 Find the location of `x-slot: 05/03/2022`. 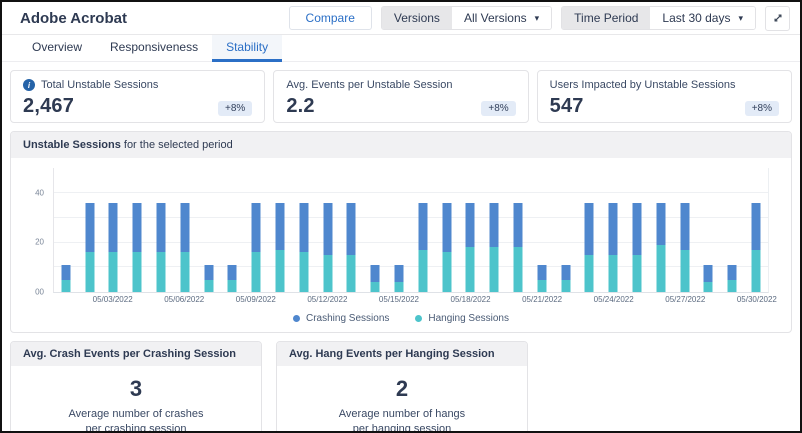

x-slot: 05/03/2022 is located at coordinates (113, 300).